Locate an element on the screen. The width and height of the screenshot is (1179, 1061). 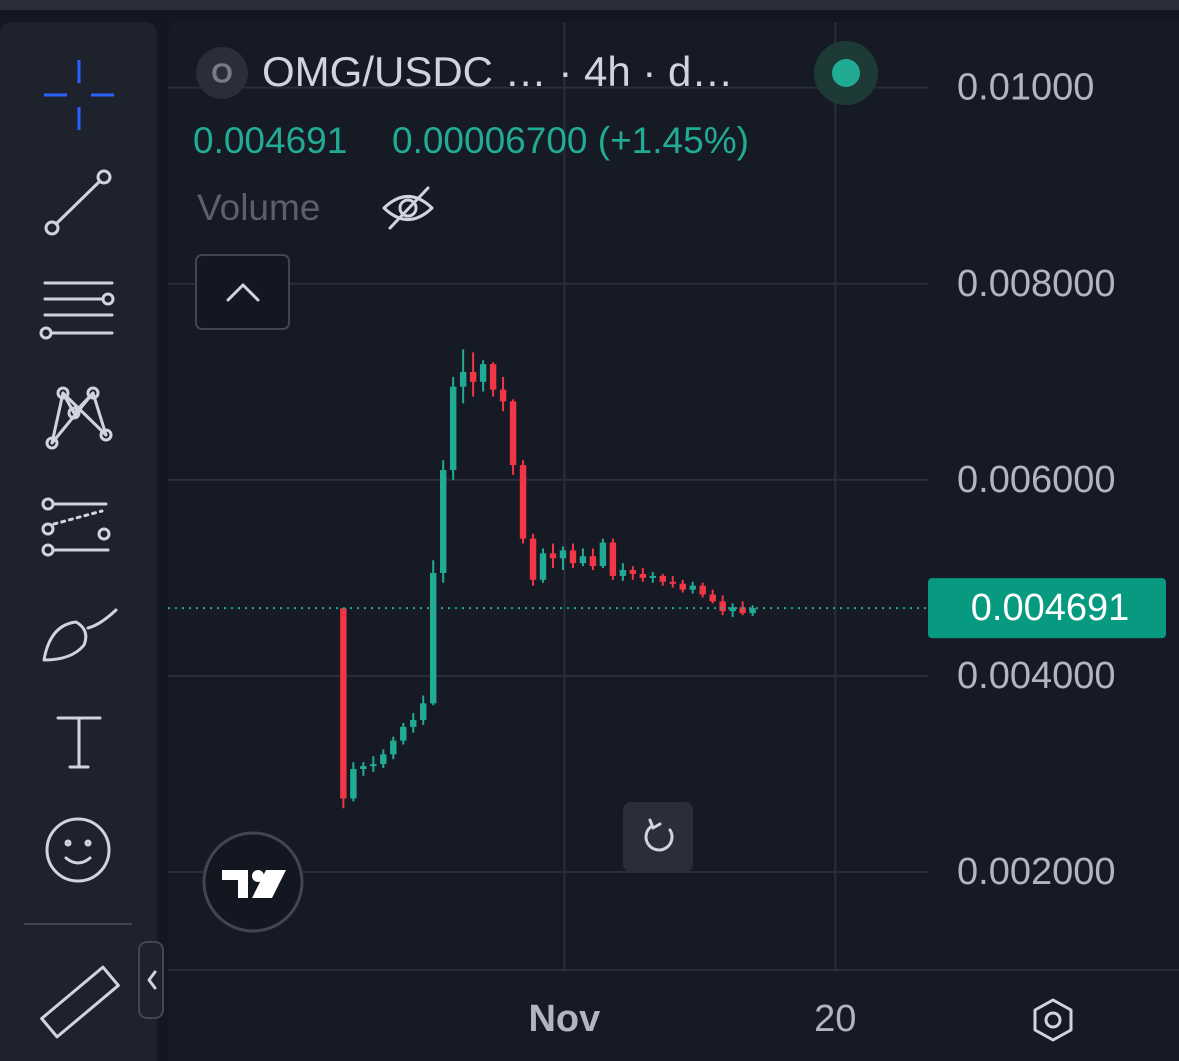
prediction-tool is located at coordinates (76, 527).